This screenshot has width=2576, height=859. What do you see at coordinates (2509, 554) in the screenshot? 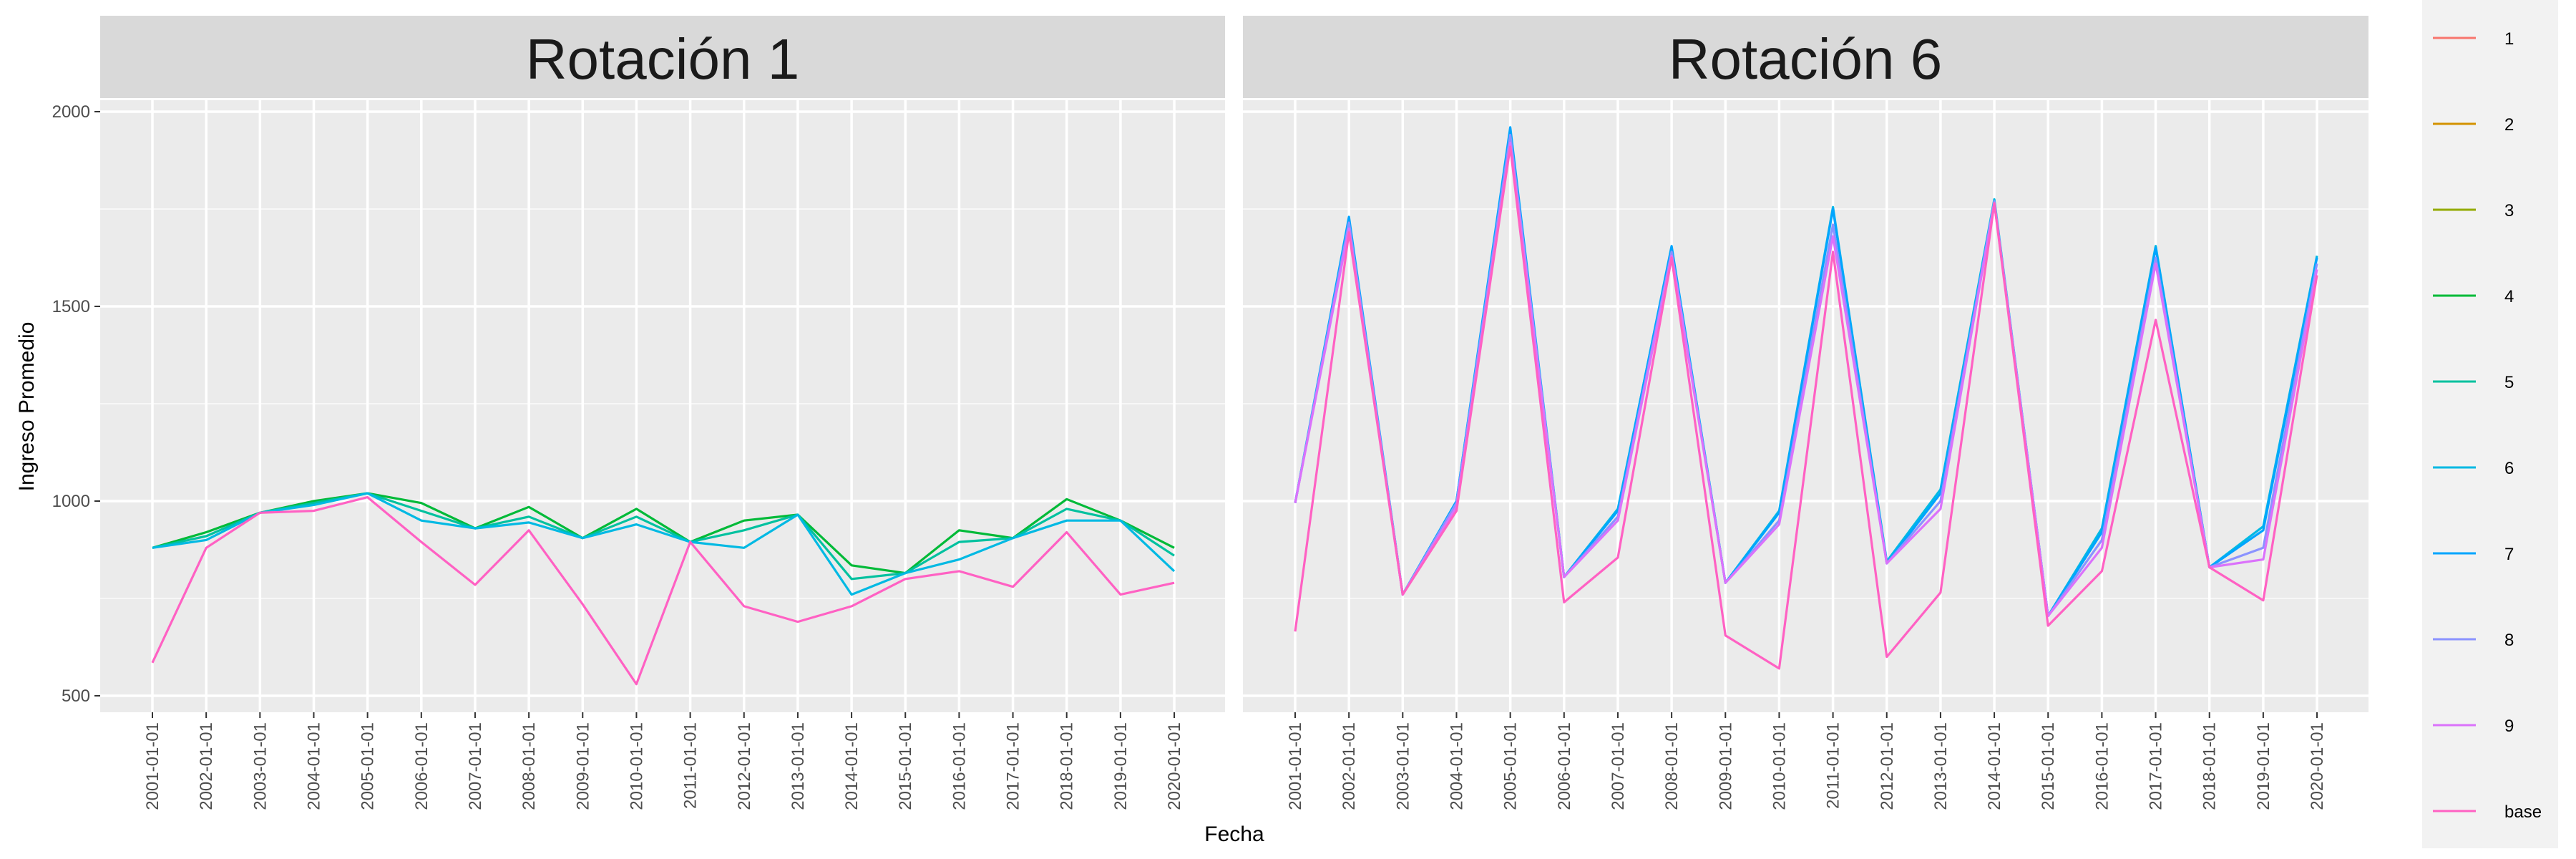
I see `legend-label: 7` at bounding box center [2509, 554].